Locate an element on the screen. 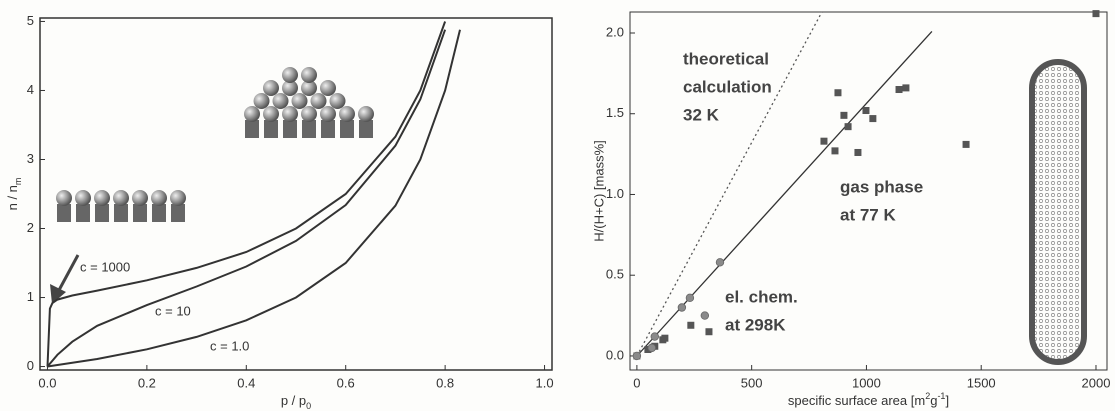 The width and height of the screenshot is (1115, 411). series-annotation: 32 K is located at coordinates (701, 114).